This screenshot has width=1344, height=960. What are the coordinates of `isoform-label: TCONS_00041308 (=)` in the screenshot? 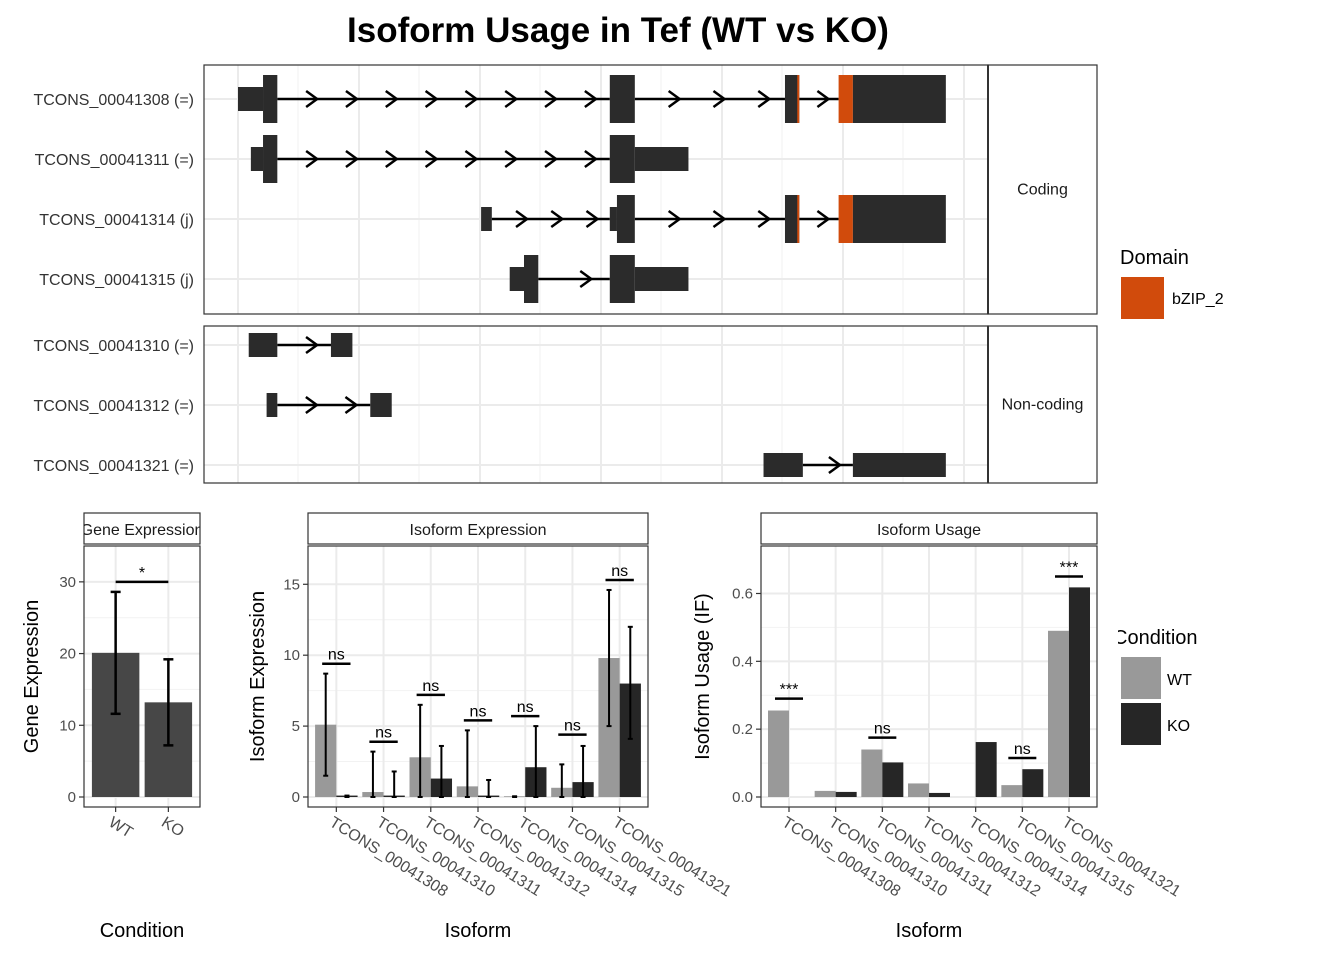 It's located at (113, 100).